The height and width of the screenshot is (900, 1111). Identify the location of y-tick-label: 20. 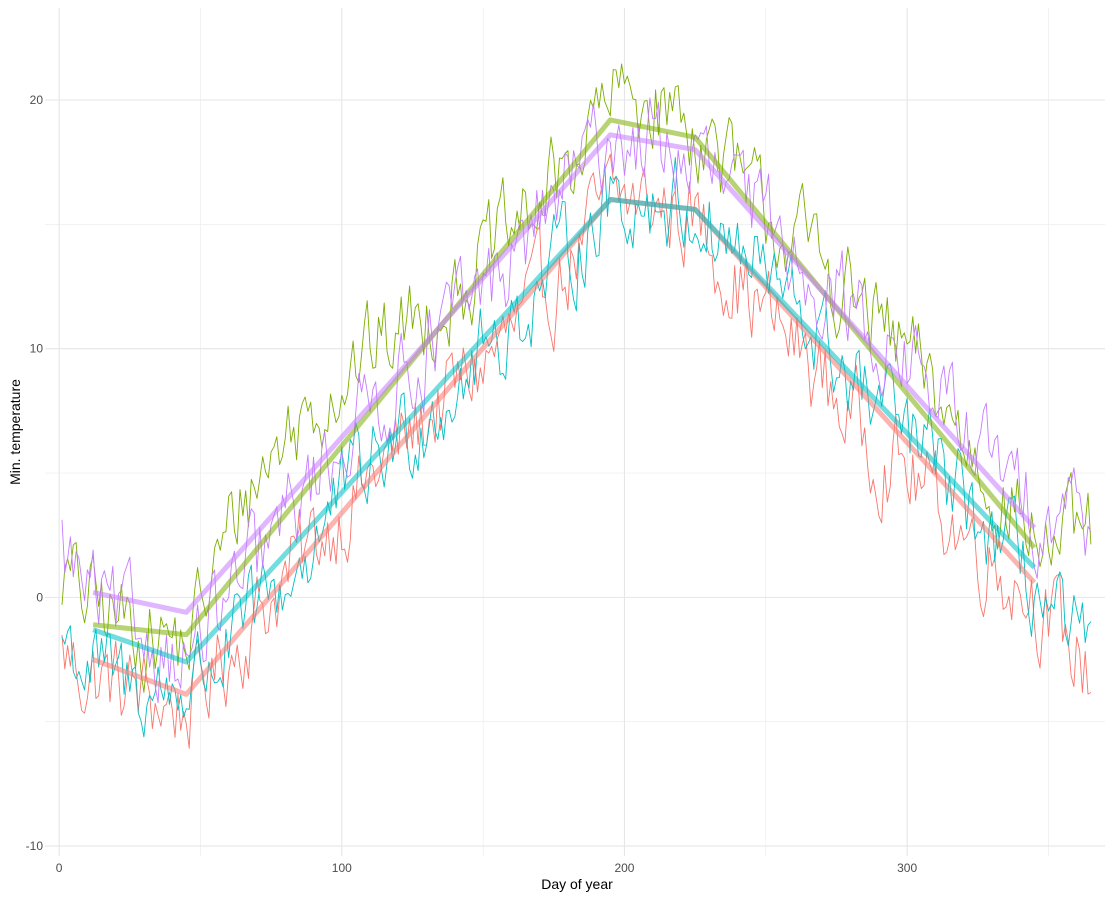
(37, 100).